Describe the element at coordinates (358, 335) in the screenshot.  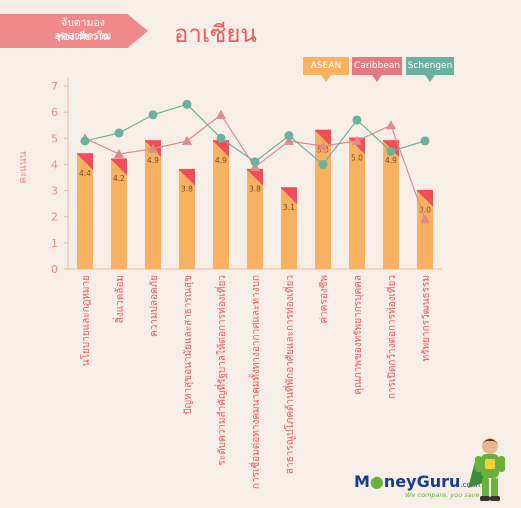
I see `x-tick-label: คุณภาพของทรัพยากรบุคคล` at that location.